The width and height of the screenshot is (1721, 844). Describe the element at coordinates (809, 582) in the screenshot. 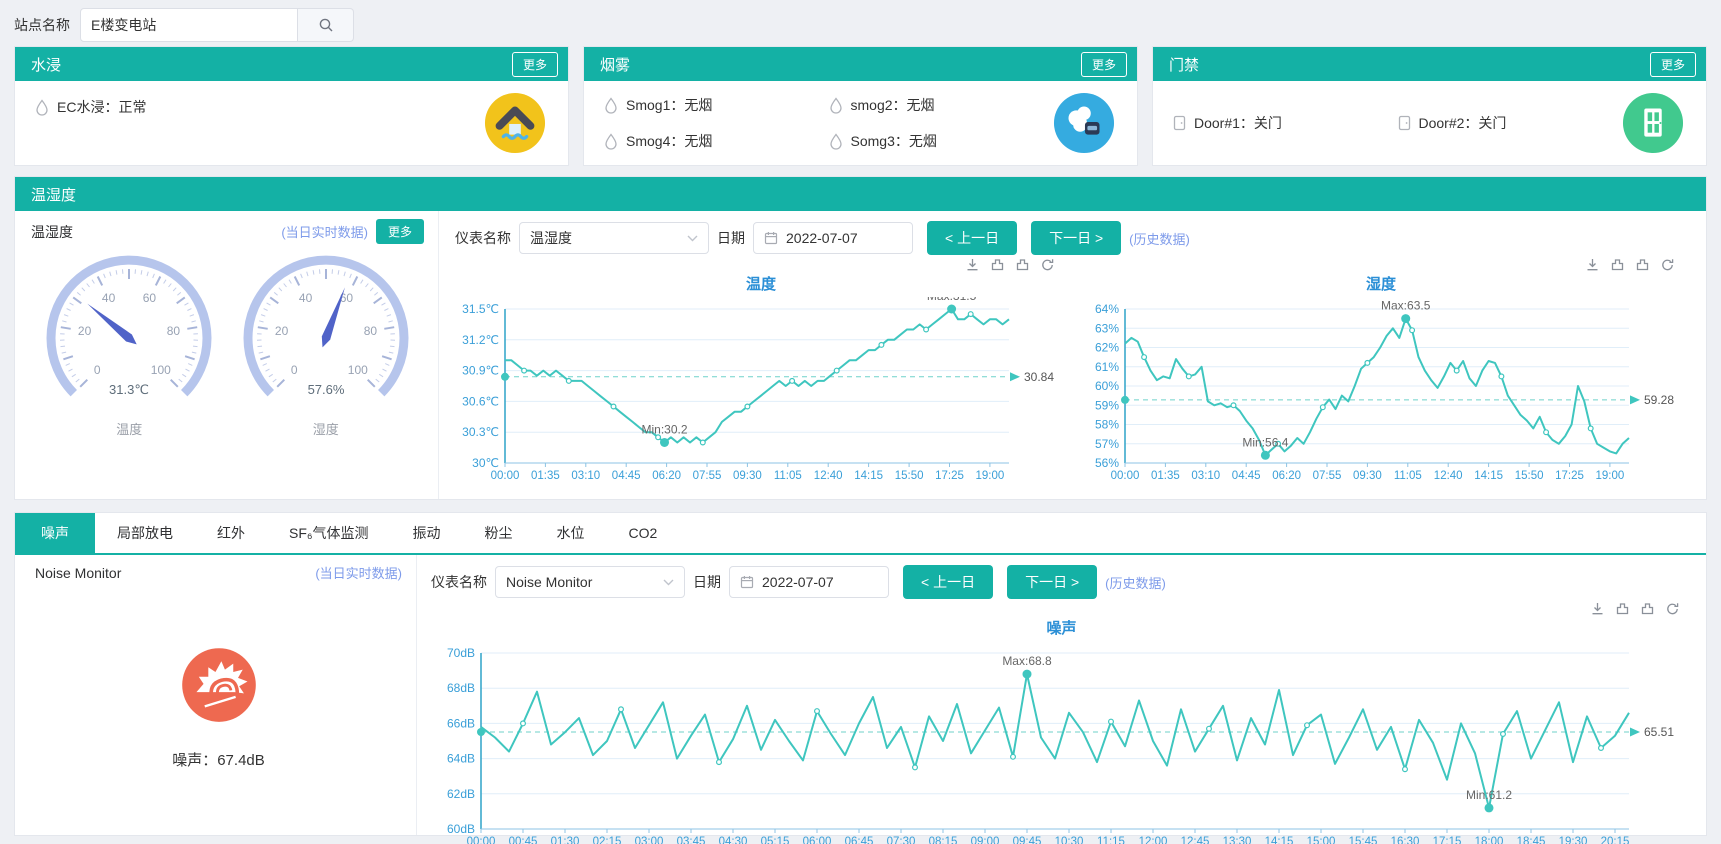

I see `noise-date-input: 2022-07-07` at that location.